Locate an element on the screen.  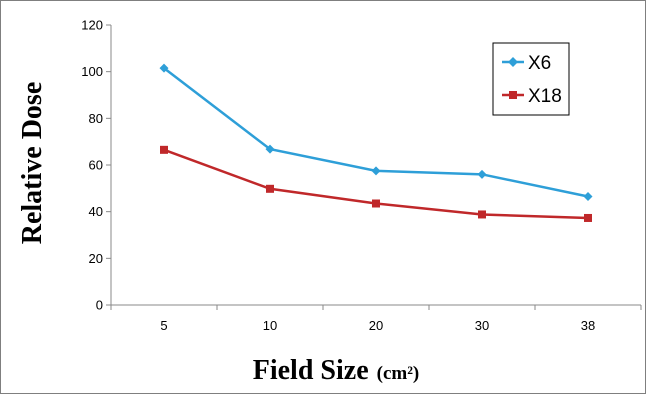
x-tick-label: 38 is located at coordinates (588, 325).